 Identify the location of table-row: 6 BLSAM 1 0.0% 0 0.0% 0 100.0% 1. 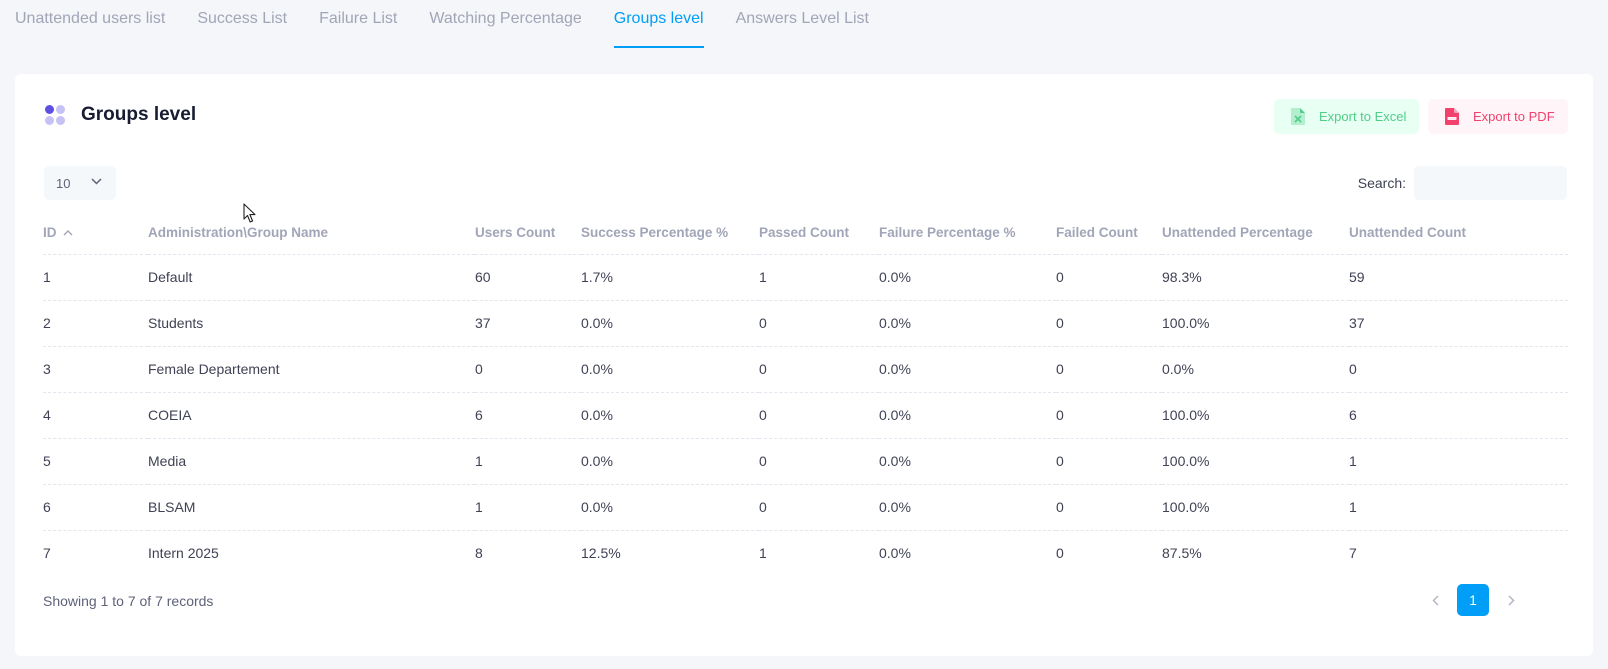
(805, 507).